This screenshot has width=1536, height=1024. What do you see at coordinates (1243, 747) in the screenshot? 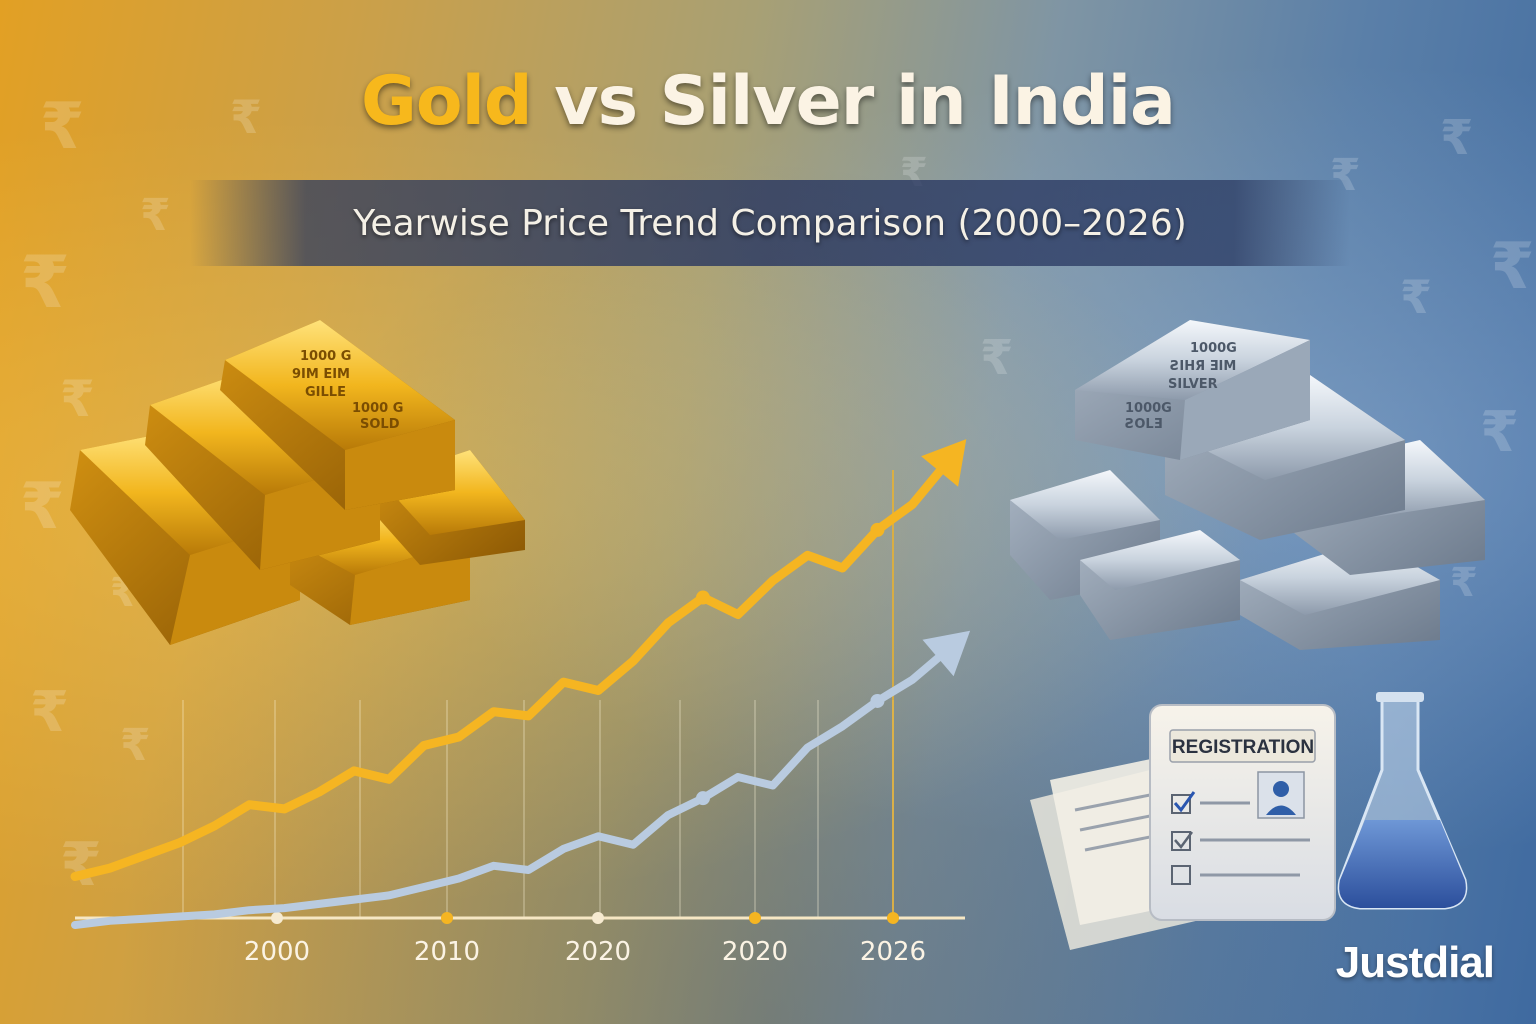
I see `registration-label: REGISTRATION` at bounding box center [1243, 747].